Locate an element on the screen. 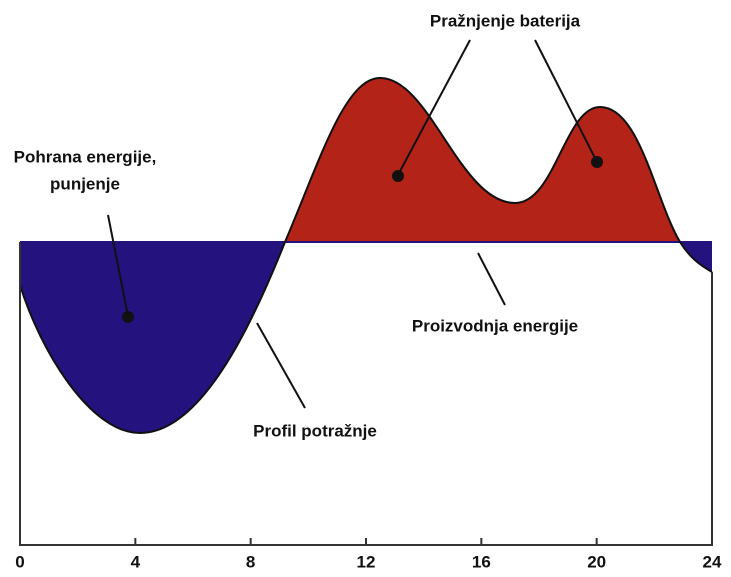 The width and height of the screenshot is (731, 577). x-tick-label: 12 is located at coordinates (366, 561).